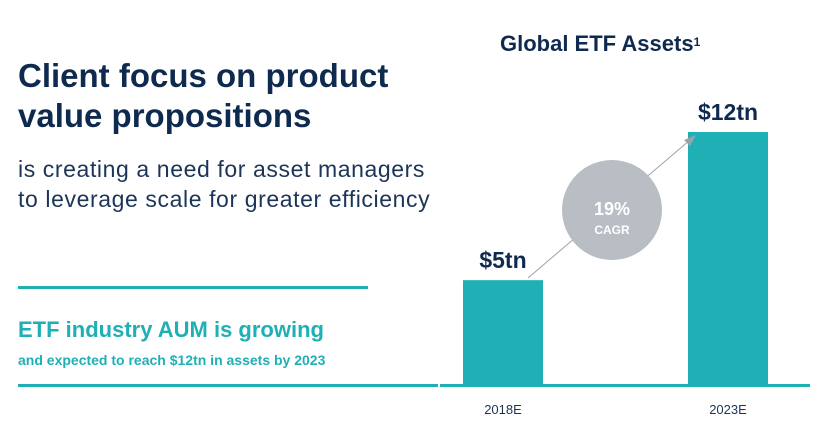 The height and width of the screenshot is (426, 822). I want to click on divider, so click(193, 287).